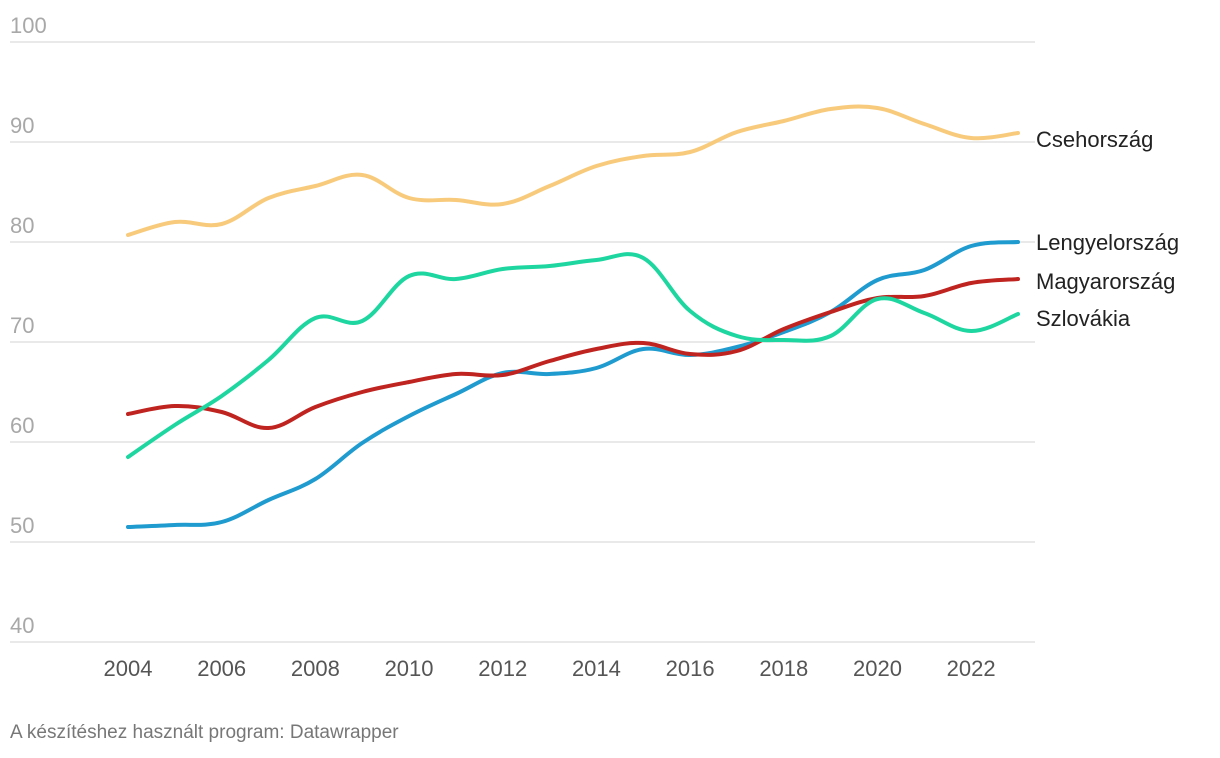  I want to click on x-tick-label: 2008, so click(315, 668).